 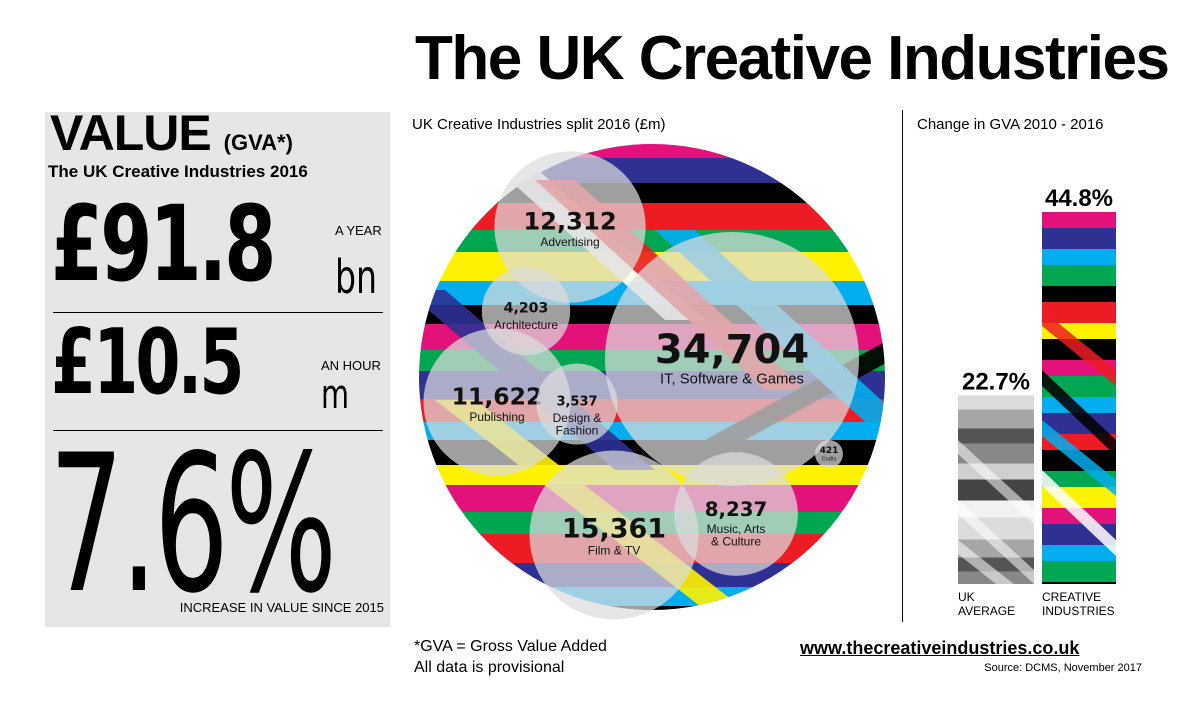 I want to click on bubble-value: 34,704, so click(x=732, y=350).